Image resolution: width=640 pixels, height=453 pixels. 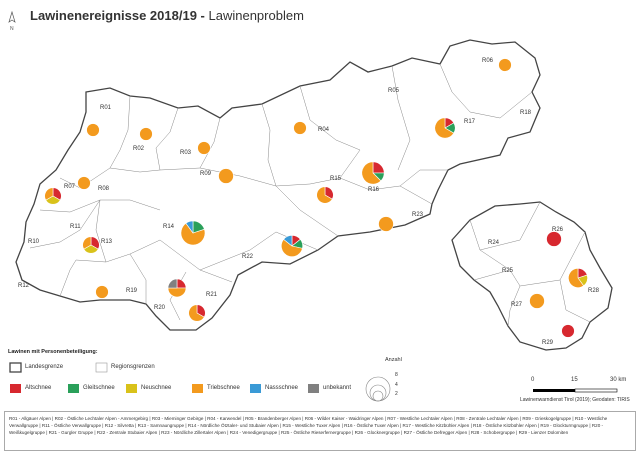 I want to click on pie-r19, so click(x=102, y=292).